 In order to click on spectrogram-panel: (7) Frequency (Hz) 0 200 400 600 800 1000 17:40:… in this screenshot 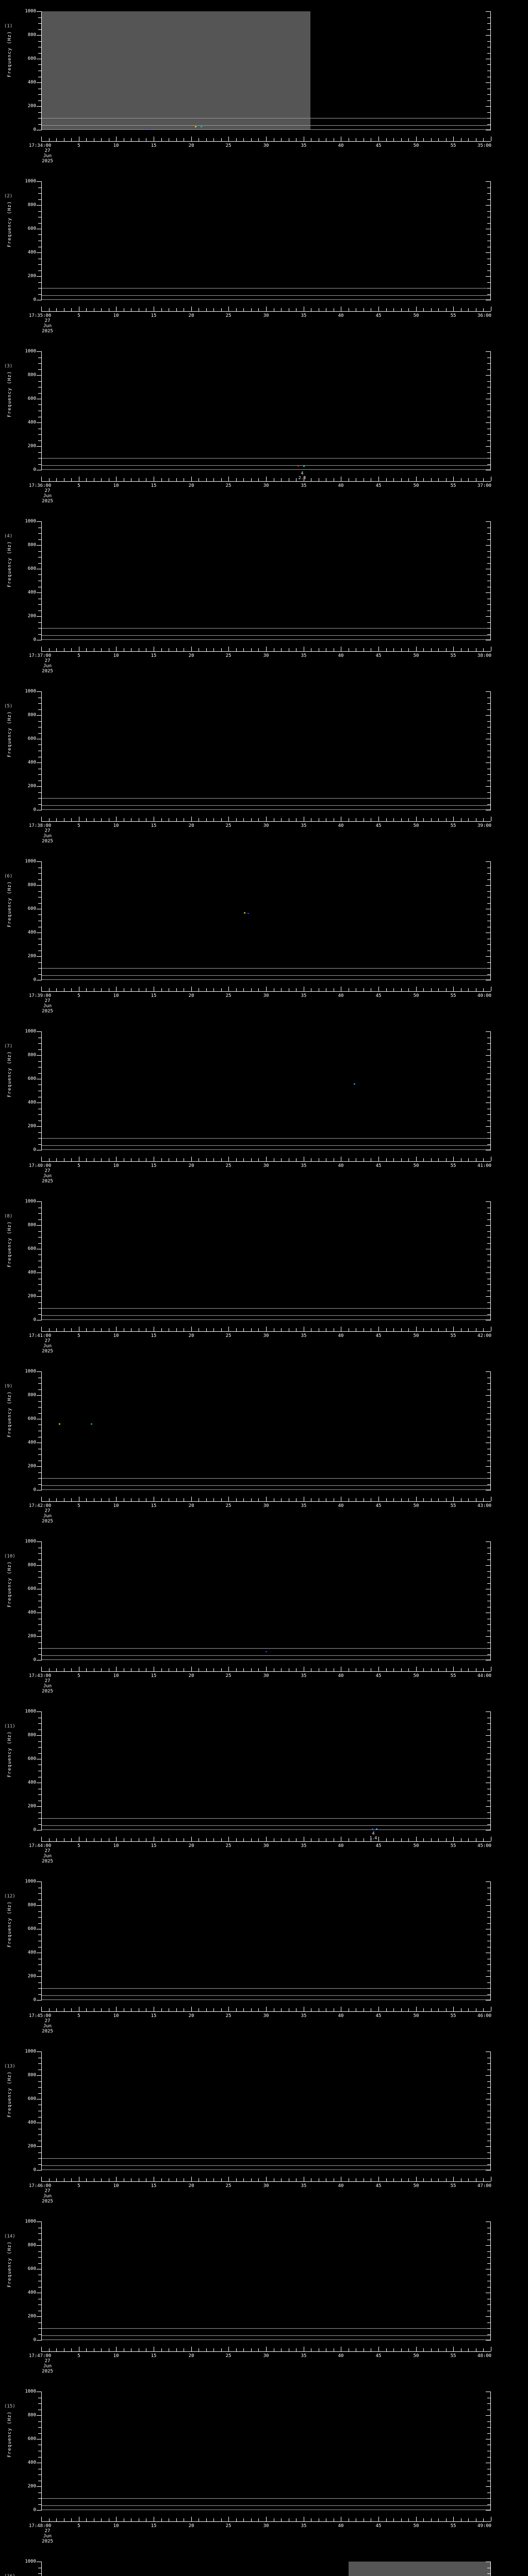, I will do `click(264, 1105)`.